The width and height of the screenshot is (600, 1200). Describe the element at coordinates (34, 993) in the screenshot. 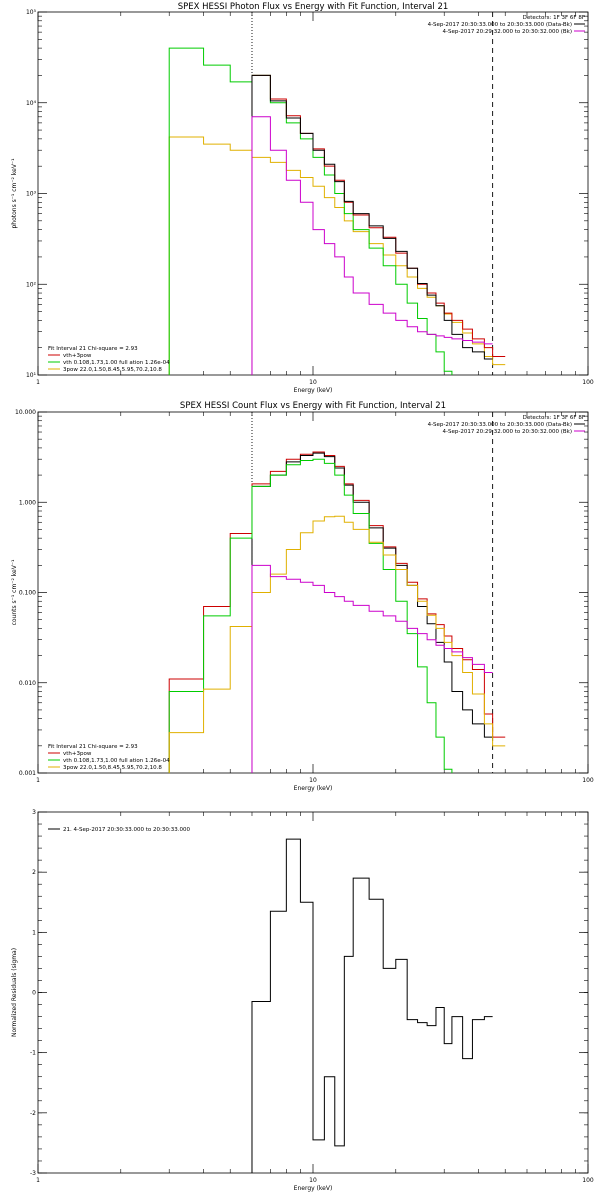

I see `y-tick-label: 0` at that location.